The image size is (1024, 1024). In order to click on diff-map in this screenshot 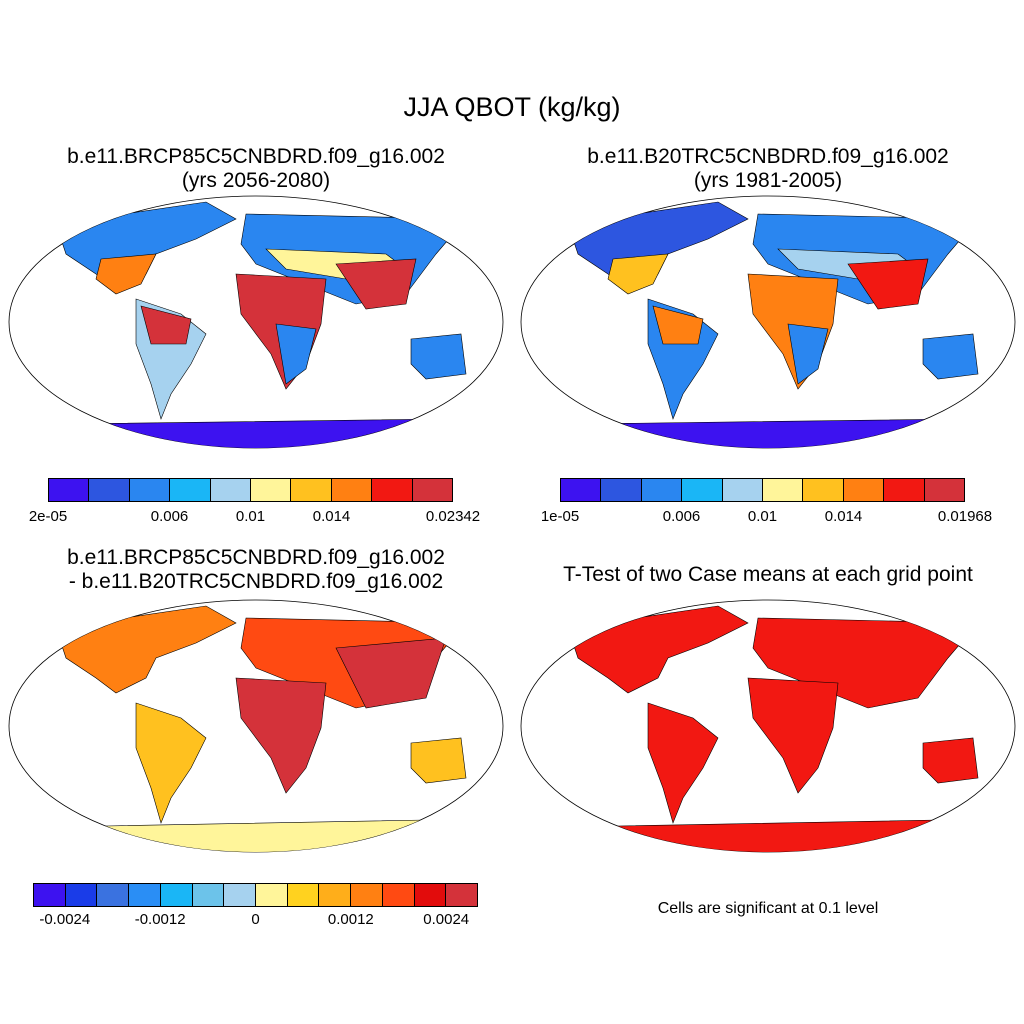, I will do `click(256, 726)`.